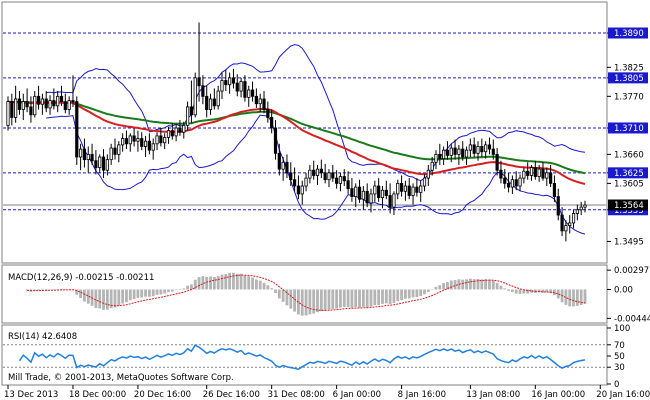 The image size is (650, 400). Describe the element at coordinates (629, 34) in the screenshot. I see `level-tag-label: 1.3890` at that location.